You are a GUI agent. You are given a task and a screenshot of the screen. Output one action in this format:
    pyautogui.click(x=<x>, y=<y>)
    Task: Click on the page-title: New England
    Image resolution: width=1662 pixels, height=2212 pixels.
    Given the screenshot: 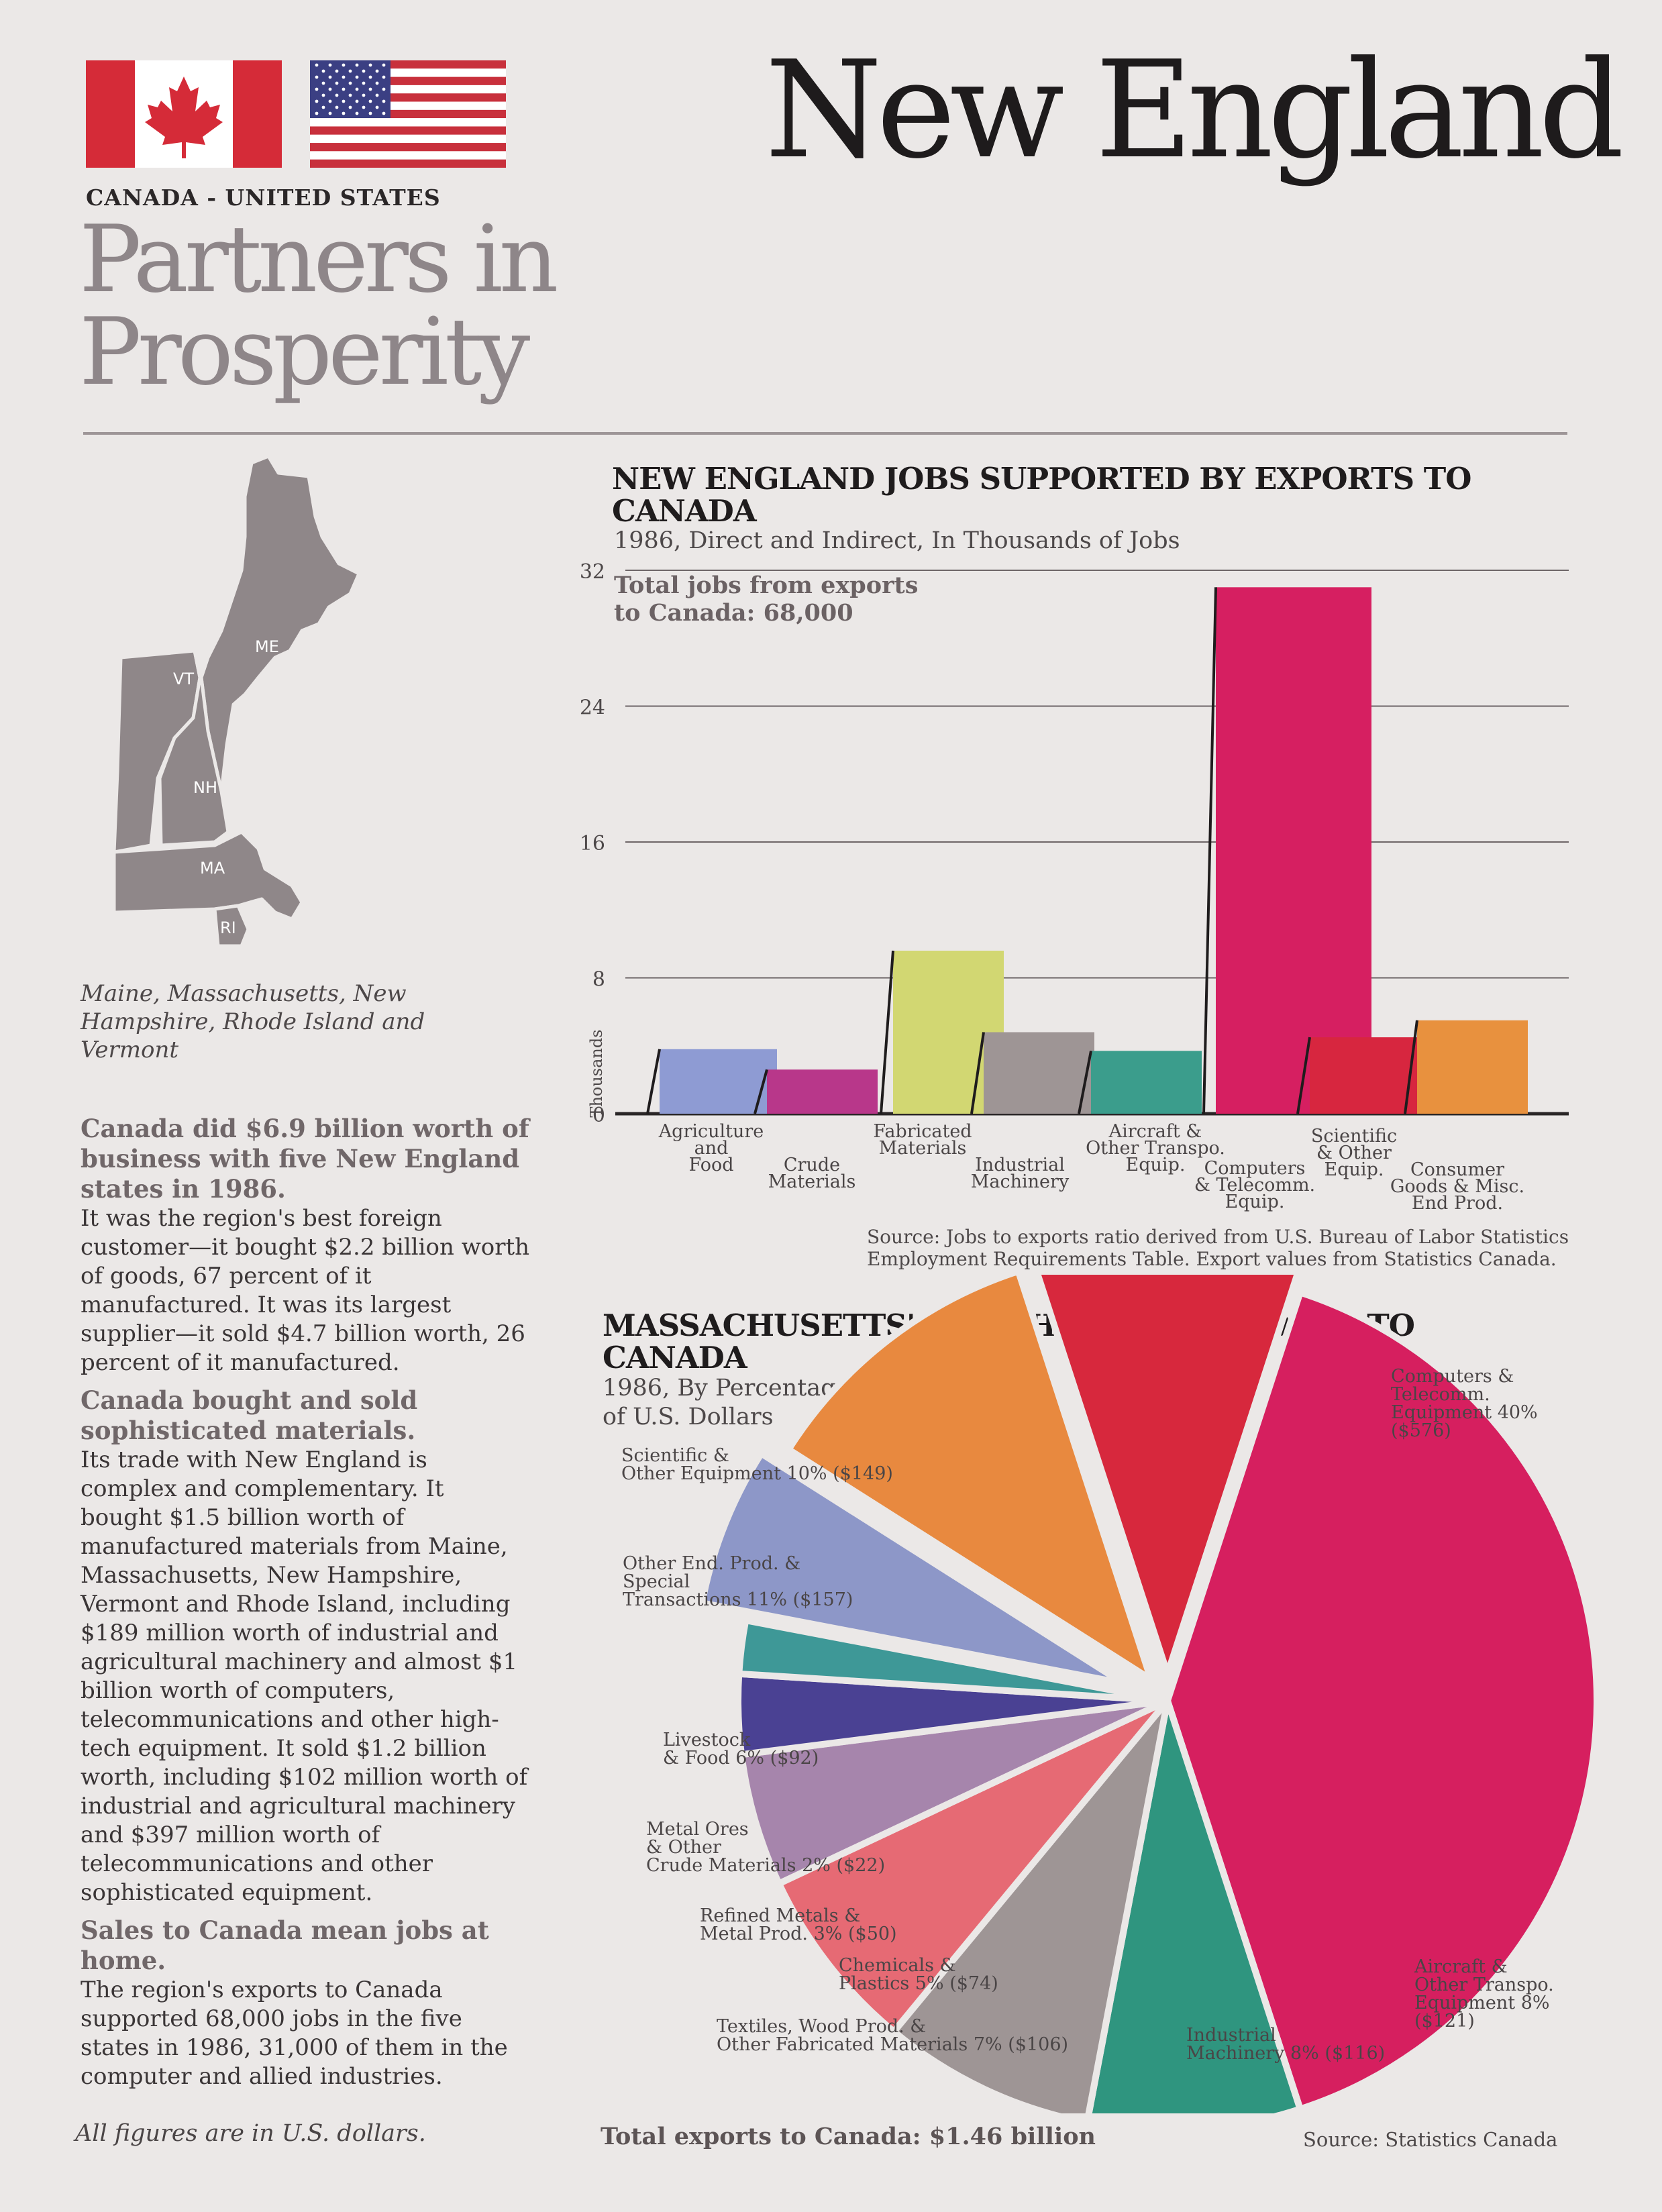 What is the action you would take?
    pyautogui.click(x=1194, y=110)
    